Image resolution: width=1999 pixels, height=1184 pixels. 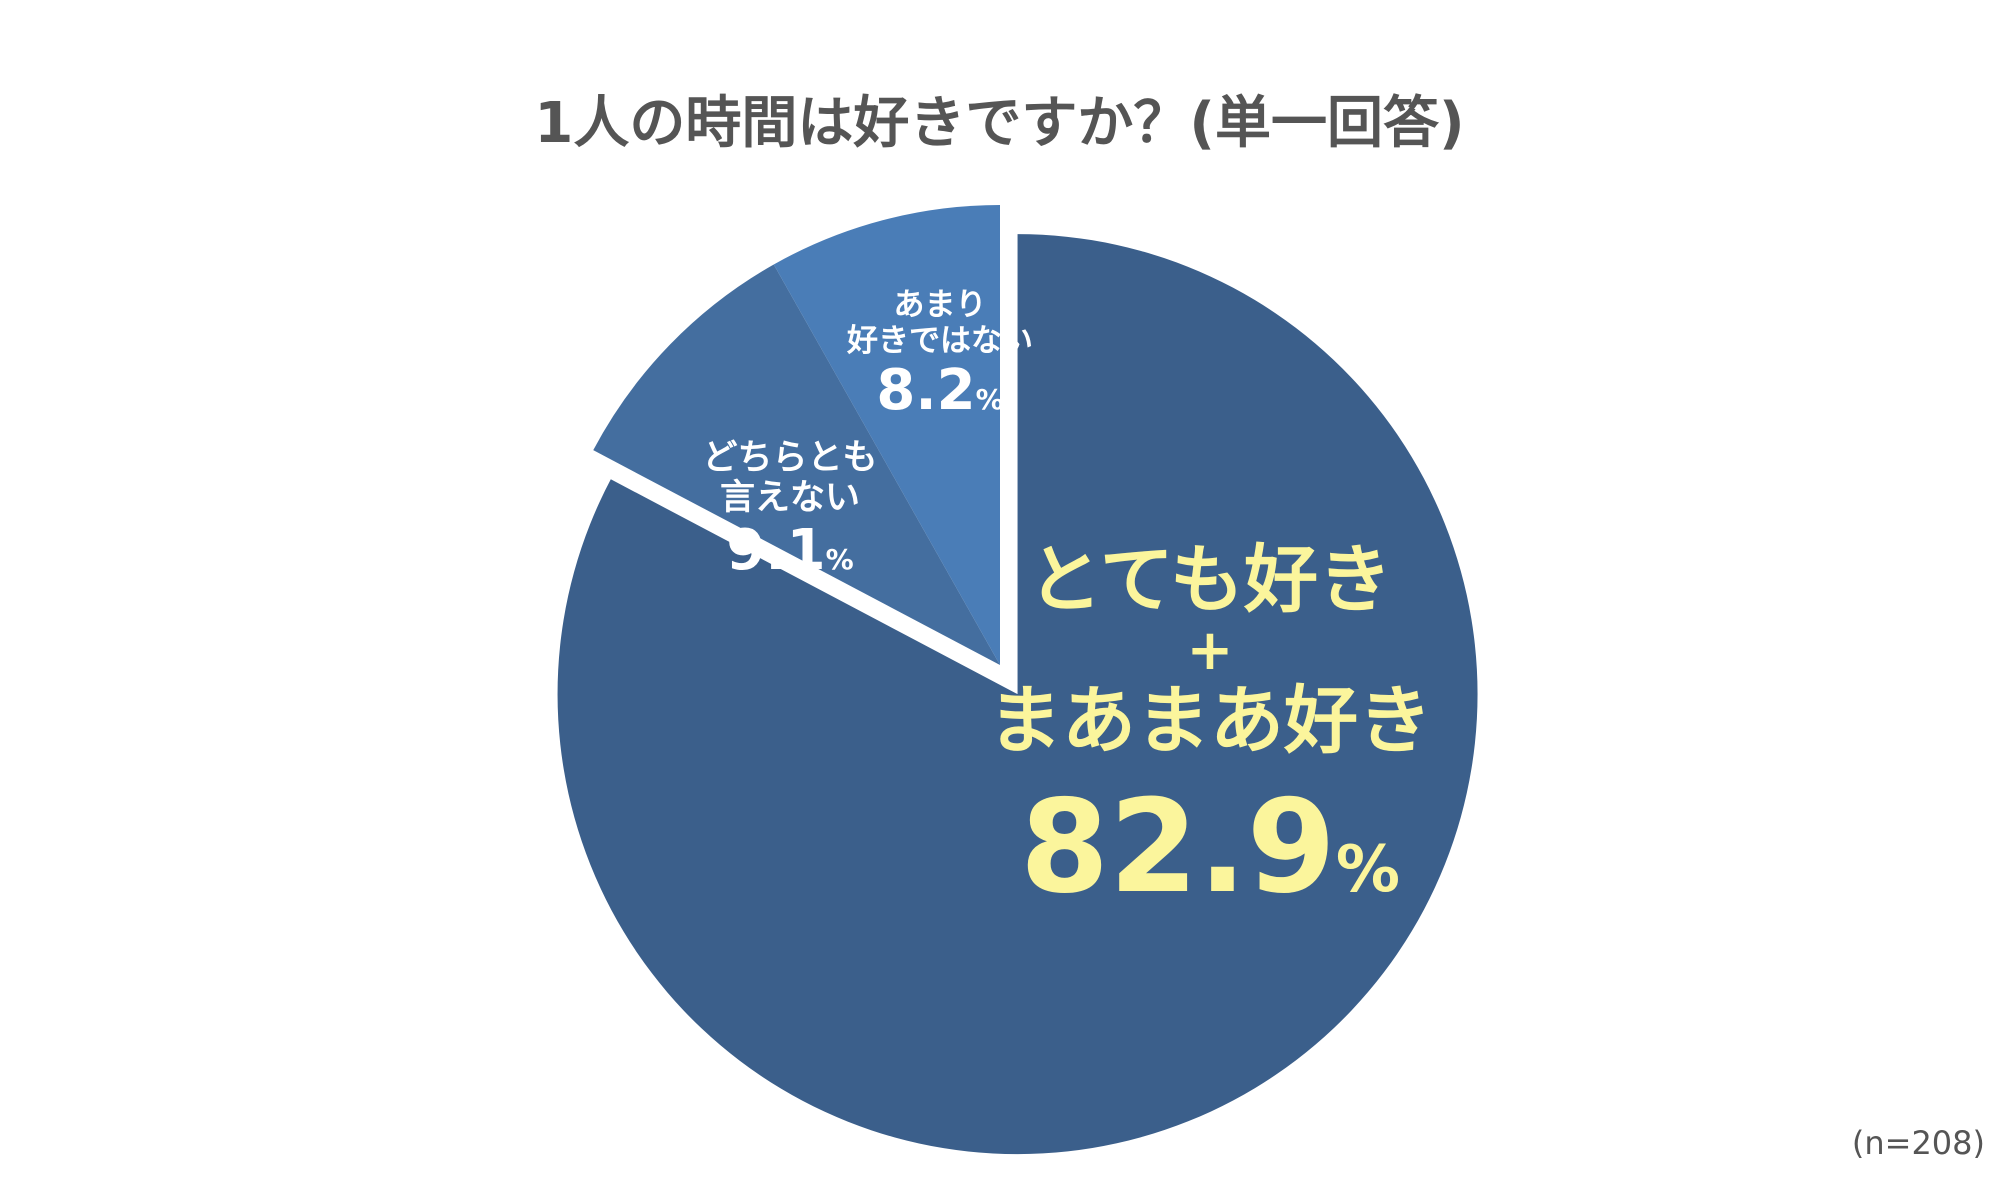 I want to click on slice-value-neutral-number: 9.1, so click(x=776, y=550).